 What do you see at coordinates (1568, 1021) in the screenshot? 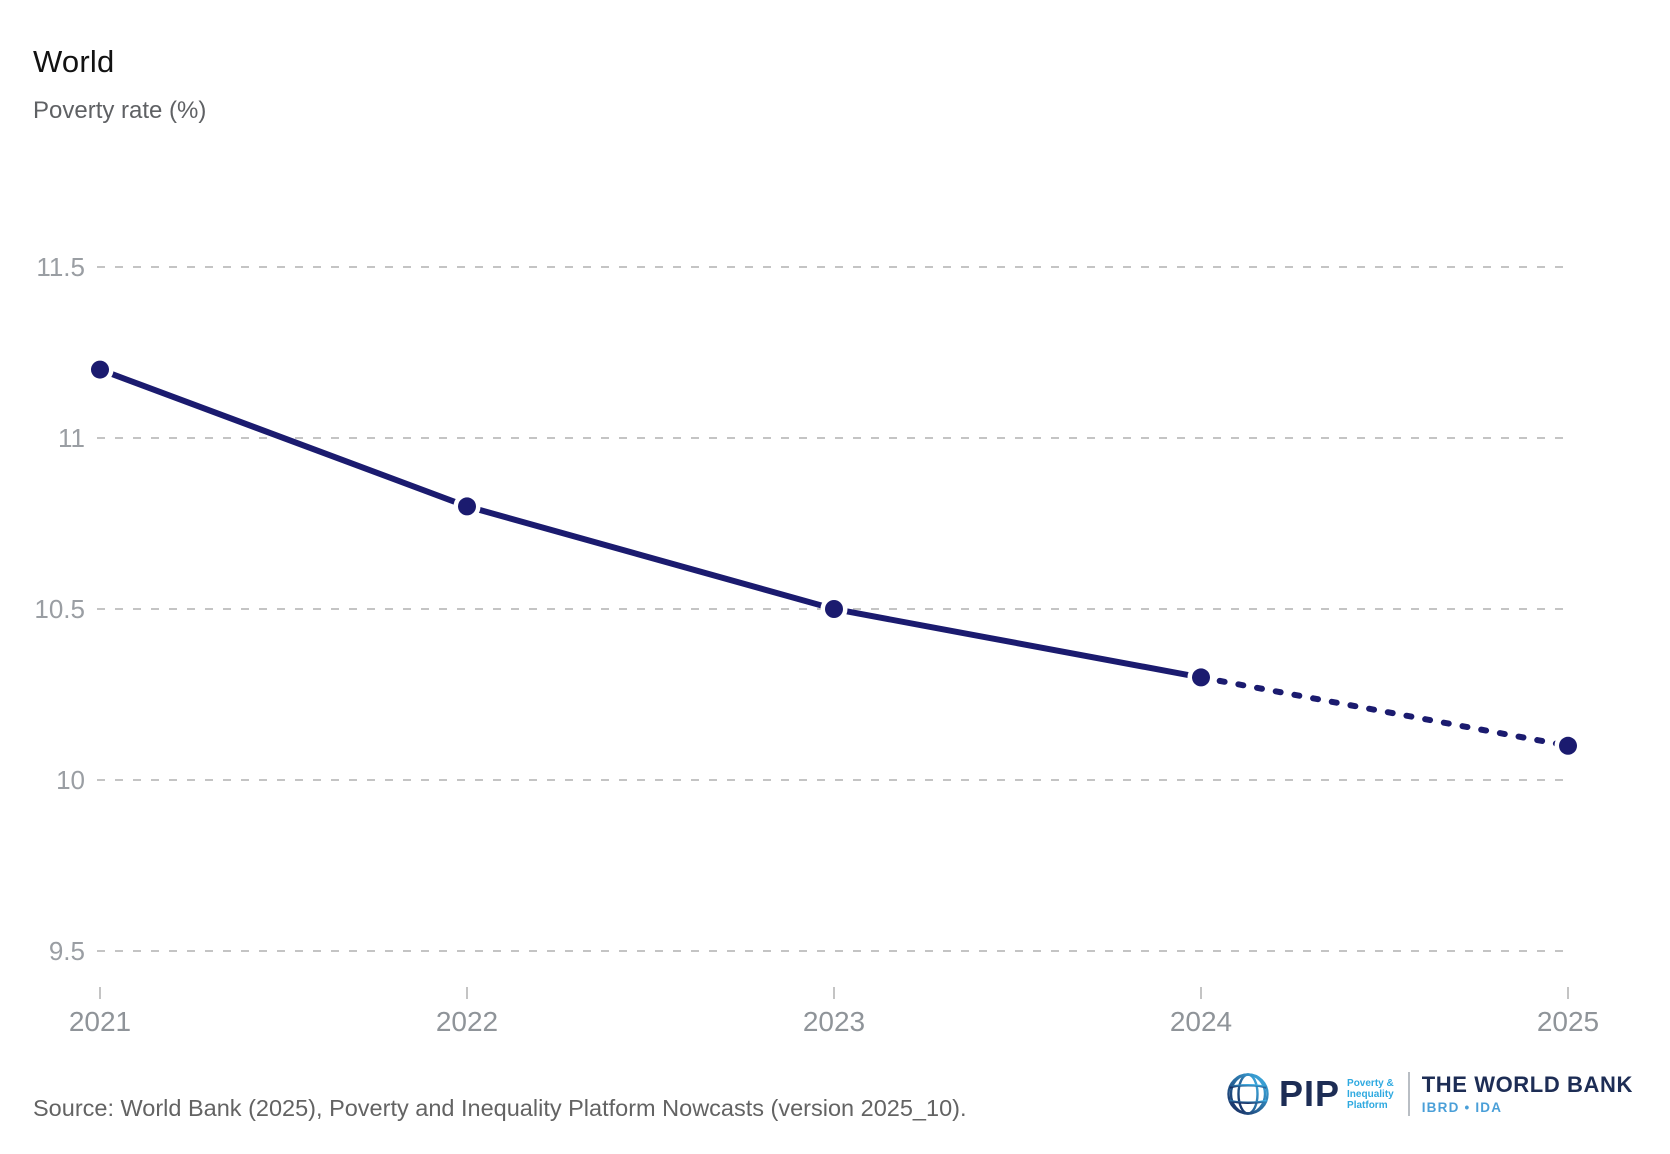
I see `x-axis-label-2025: 2025` at bounding box center [1568, 1021].